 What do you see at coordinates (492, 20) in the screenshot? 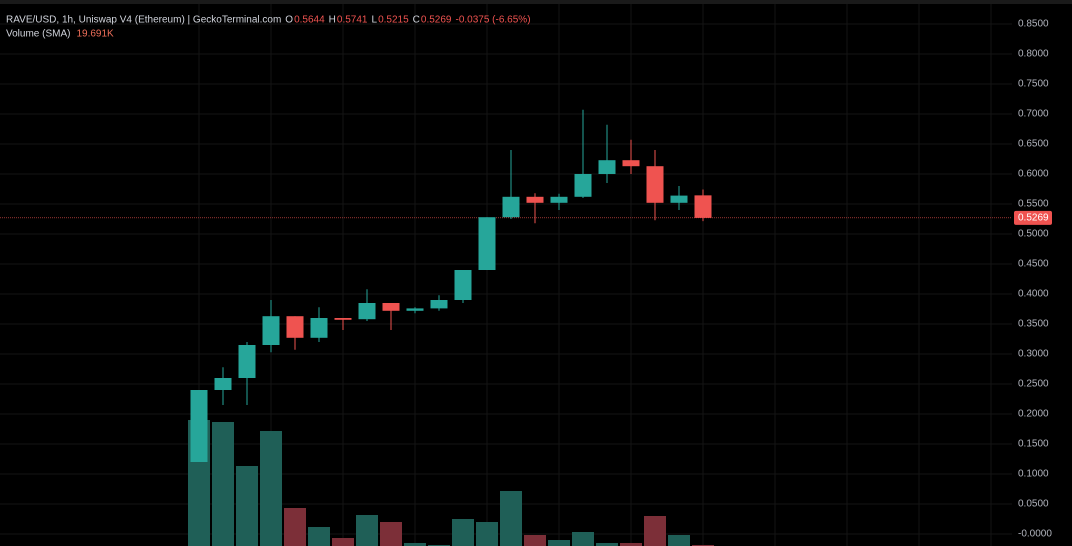
I see `price-change: -0.0375 (-6.65%)` at bounding box center [492, 20].